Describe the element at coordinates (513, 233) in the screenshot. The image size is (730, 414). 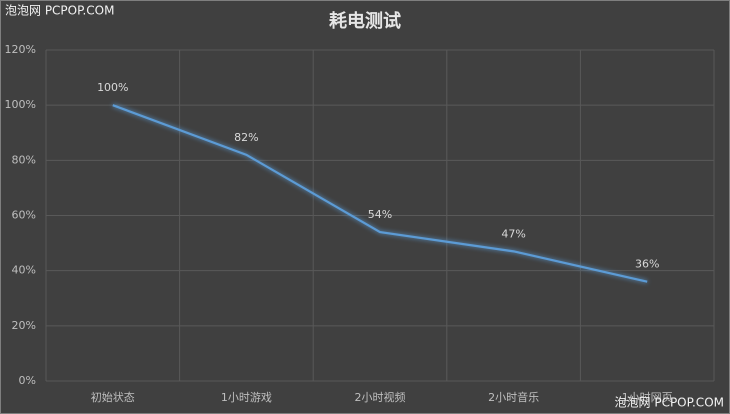
I see `value-label: 47%` at that location.